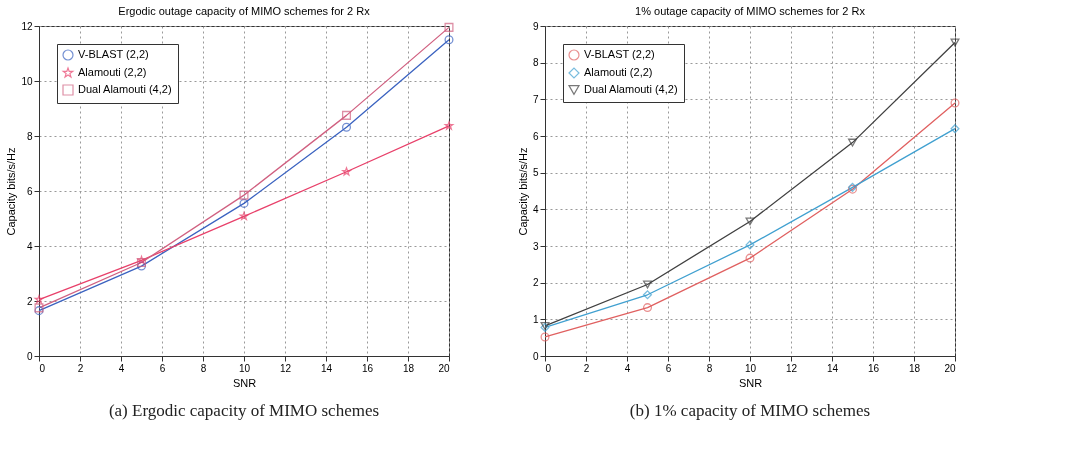 This screenshot has width=1067, height=468. Describe the element at coordinates (535, 26) in the screenshot. I see `y-tick-label: 9` at that location.